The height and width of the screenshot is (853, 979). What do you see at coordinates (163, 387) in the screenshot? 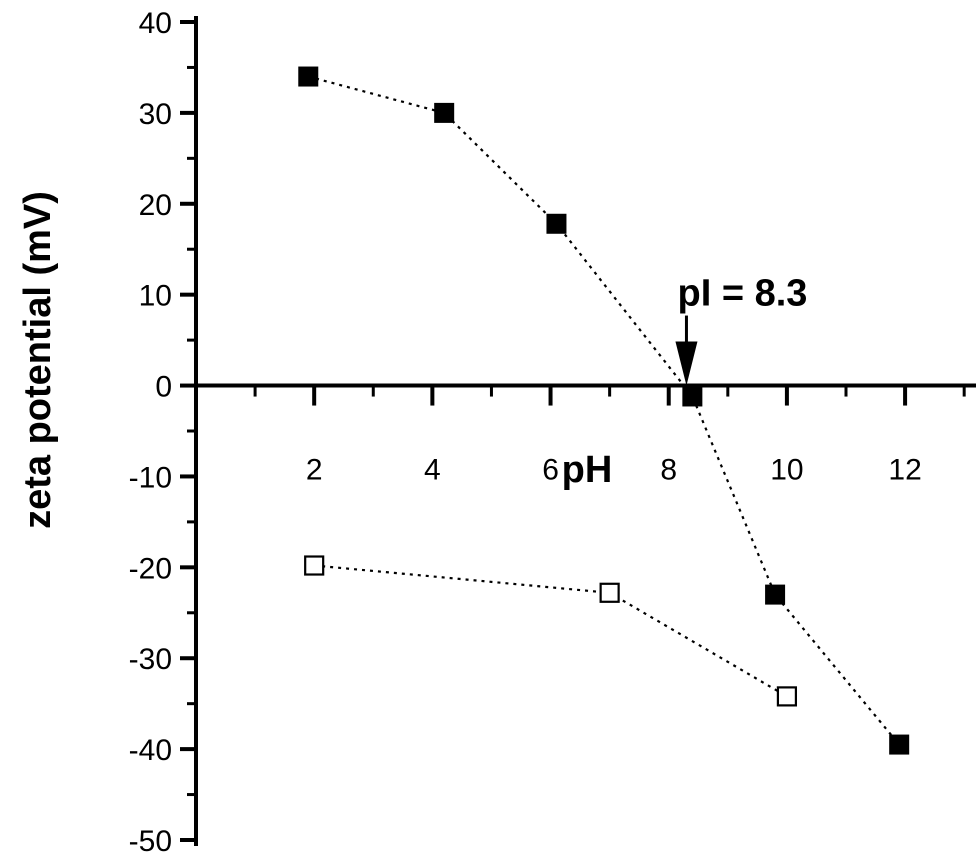
I see `y-tick-label: 0` at bounding box center [163, 387].